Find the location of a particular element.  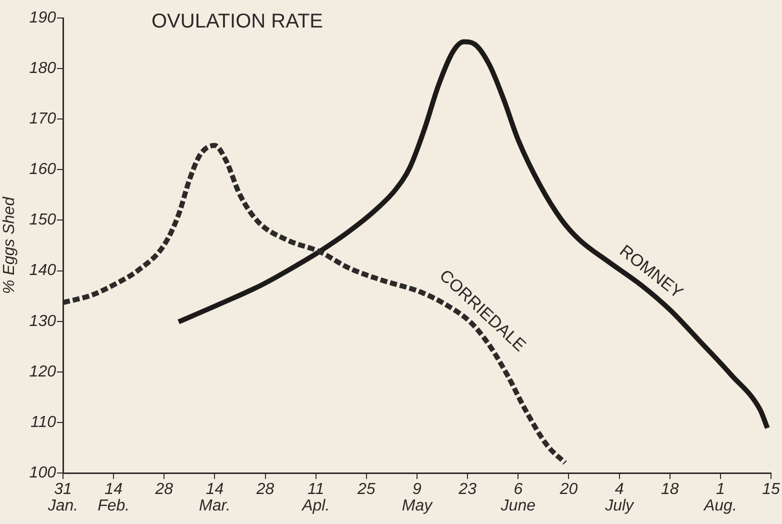

y-tick-label: 190 is located at coordinates (42, 17).